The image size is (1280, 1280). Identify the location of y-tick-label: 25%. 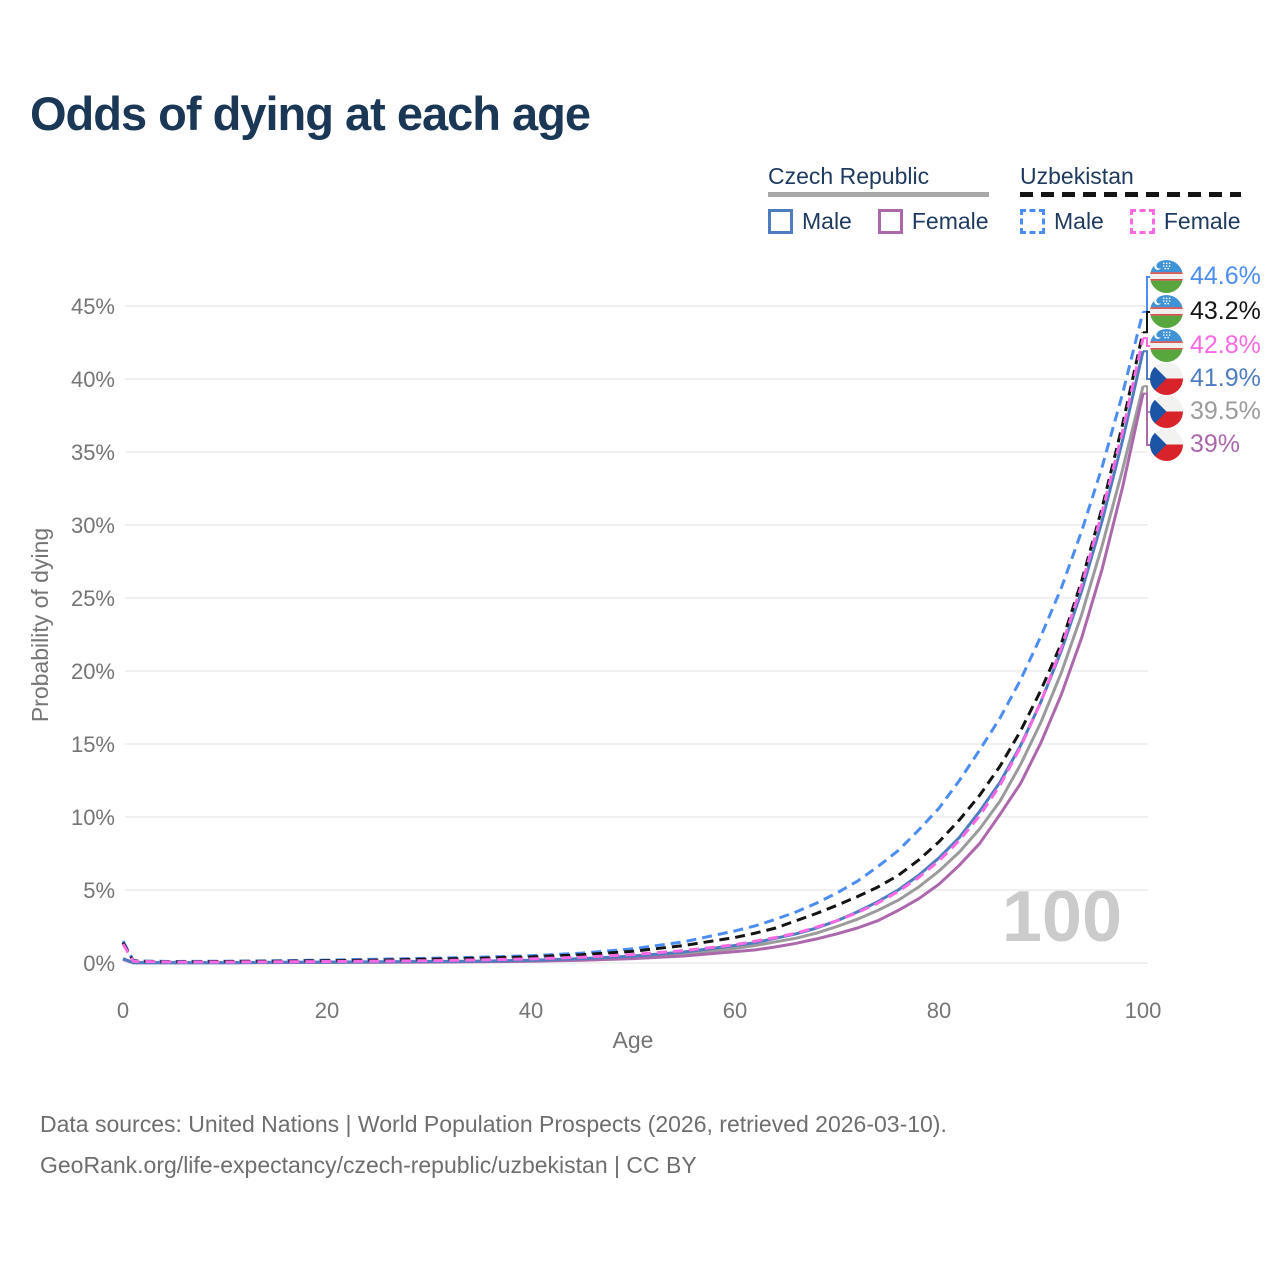
(93, 598).